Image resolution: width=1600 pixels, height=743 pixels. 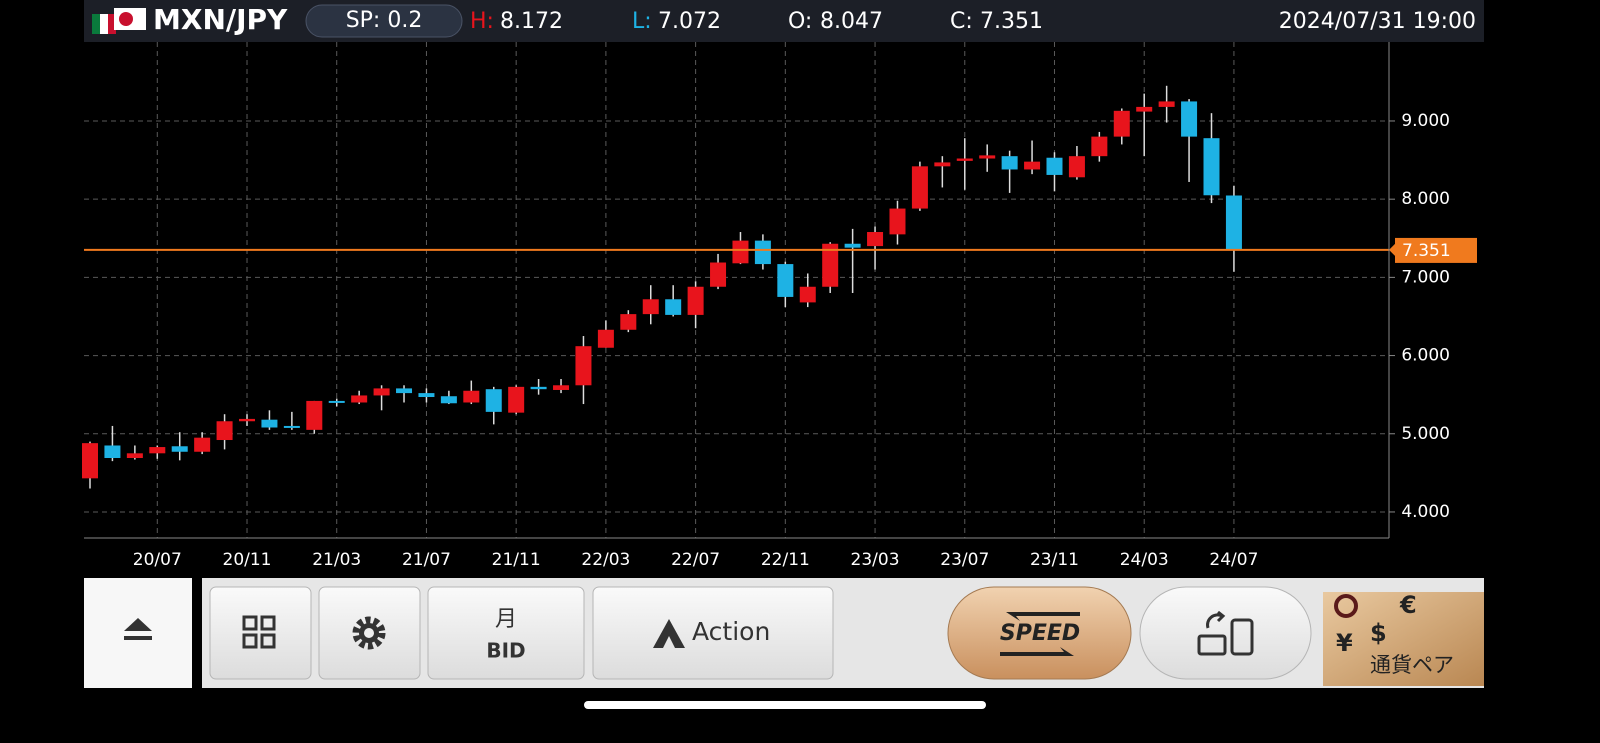 I want to click on x-tick-label: 22/11, so click(x=785, y=560).